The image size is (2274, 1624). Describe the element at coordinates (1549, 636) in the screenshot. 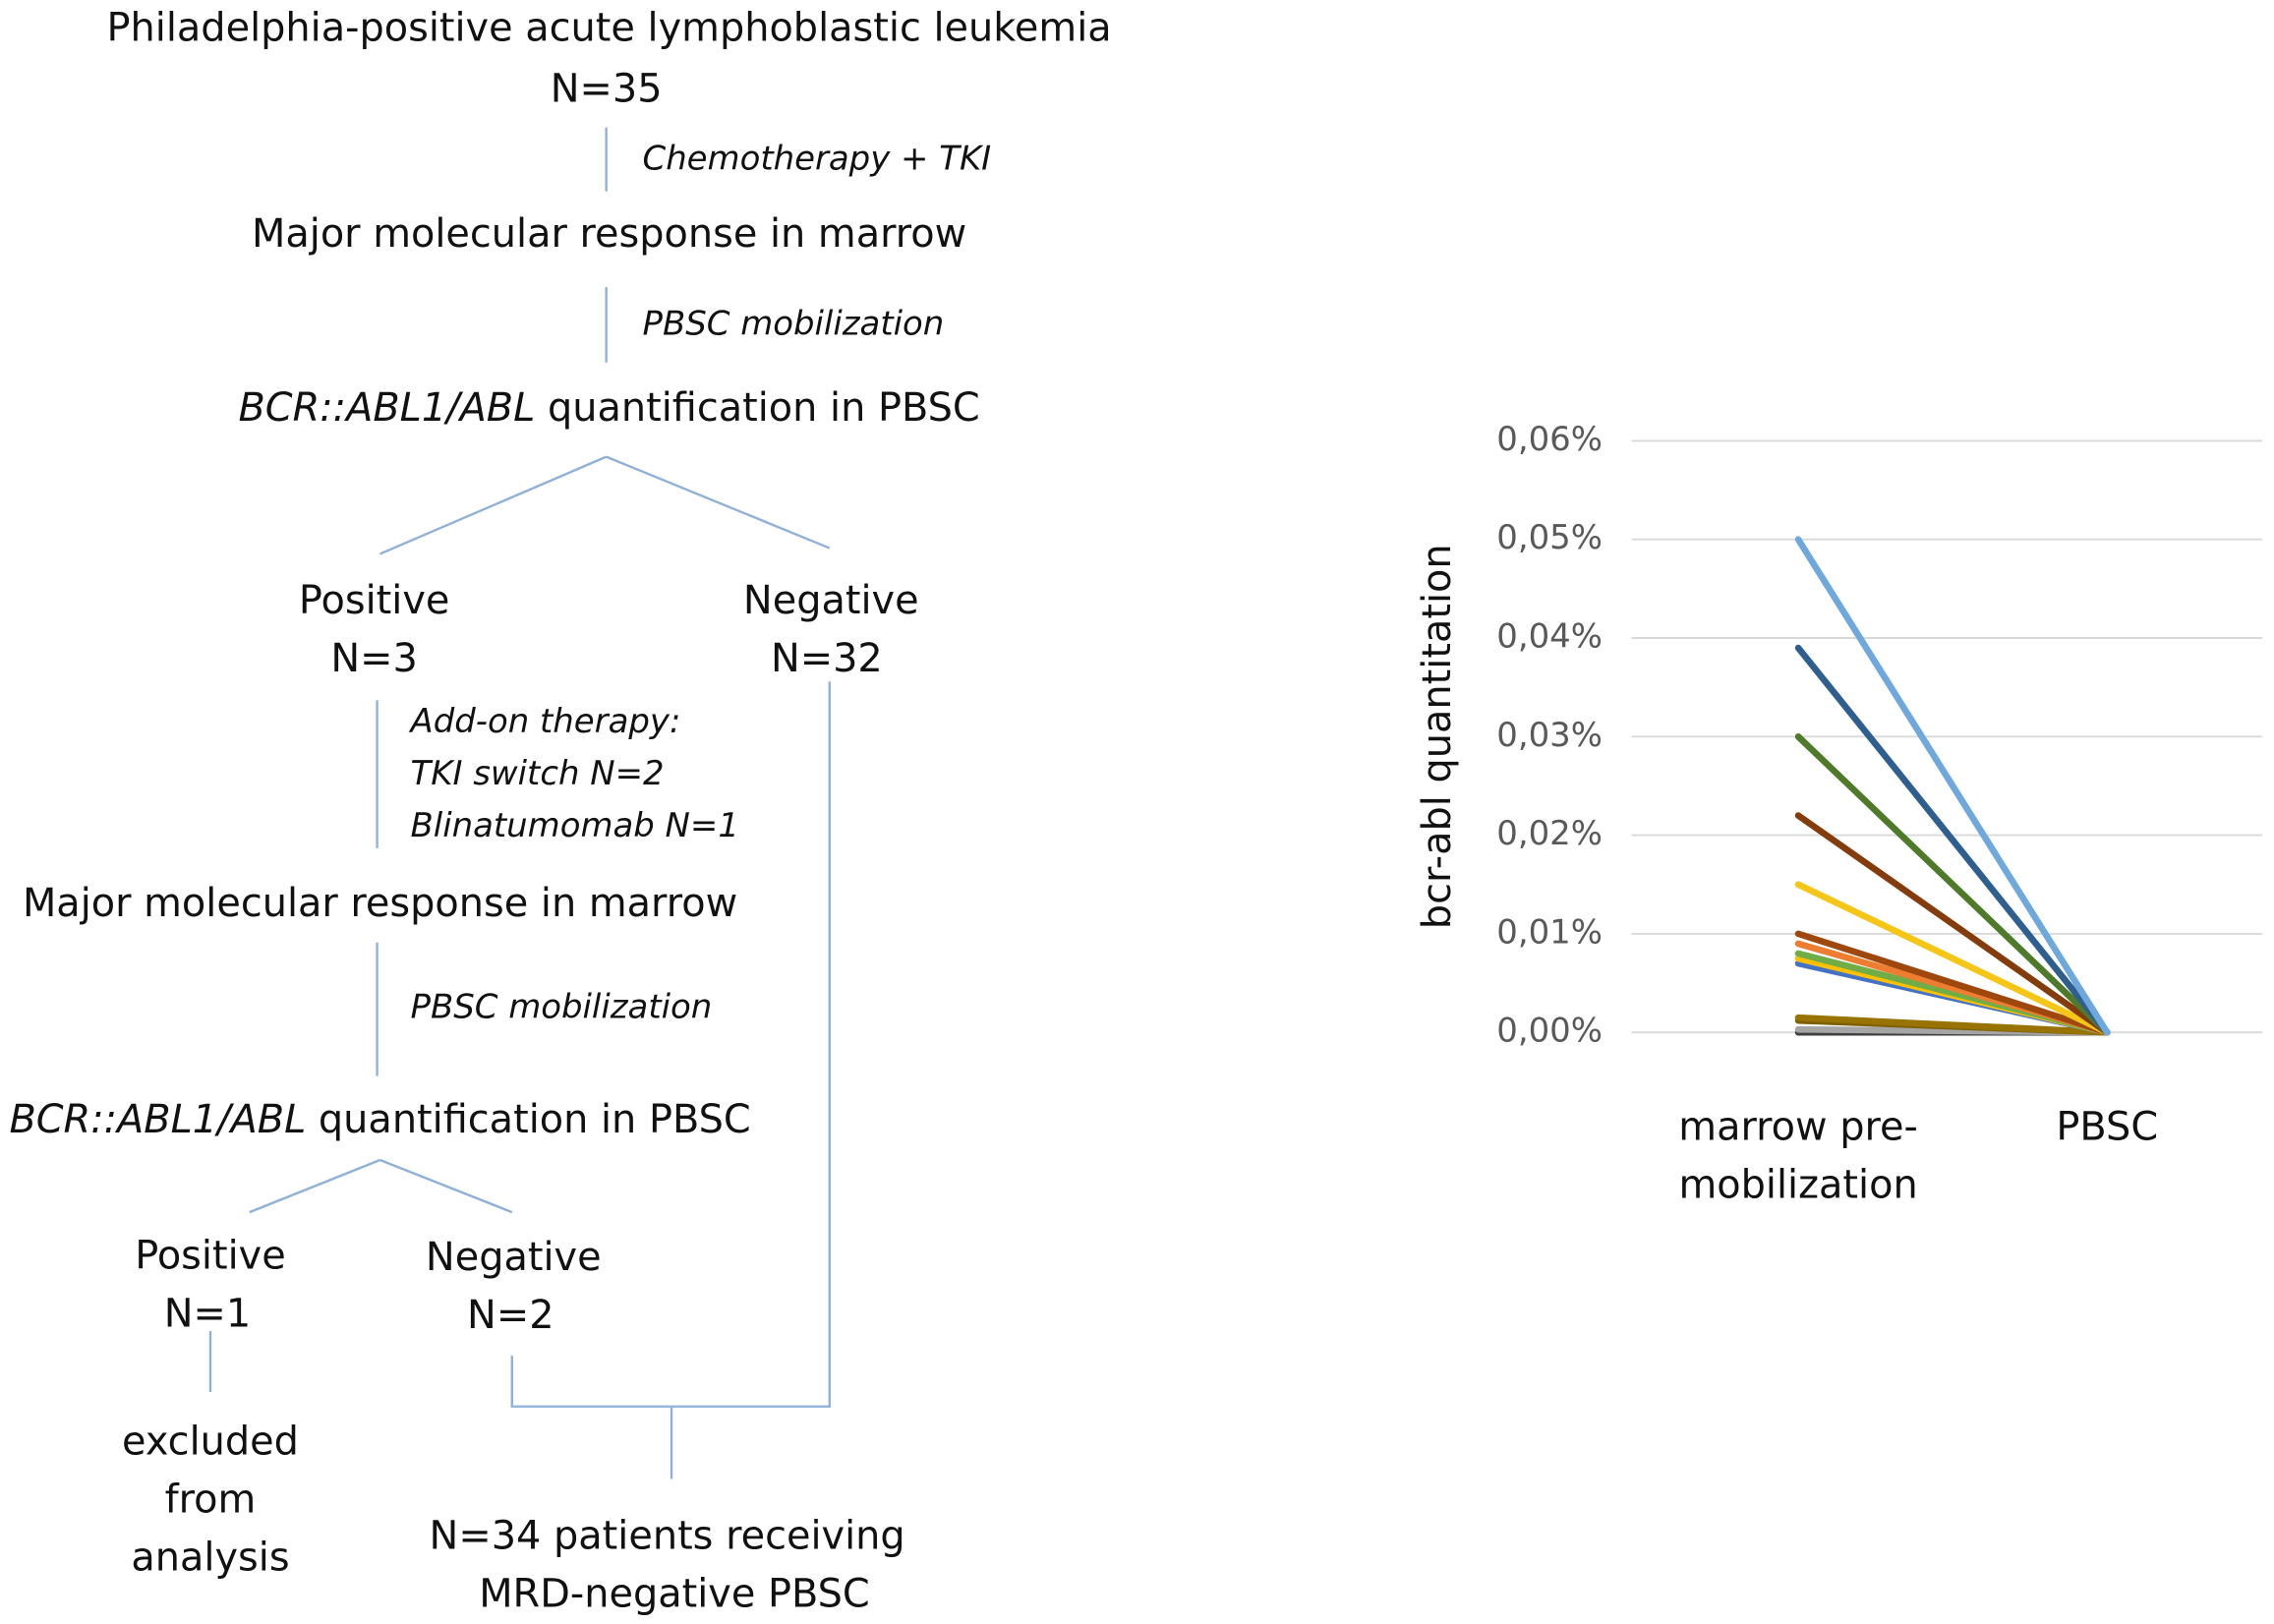

I see `y-tick-label: 0,04%` at that location.